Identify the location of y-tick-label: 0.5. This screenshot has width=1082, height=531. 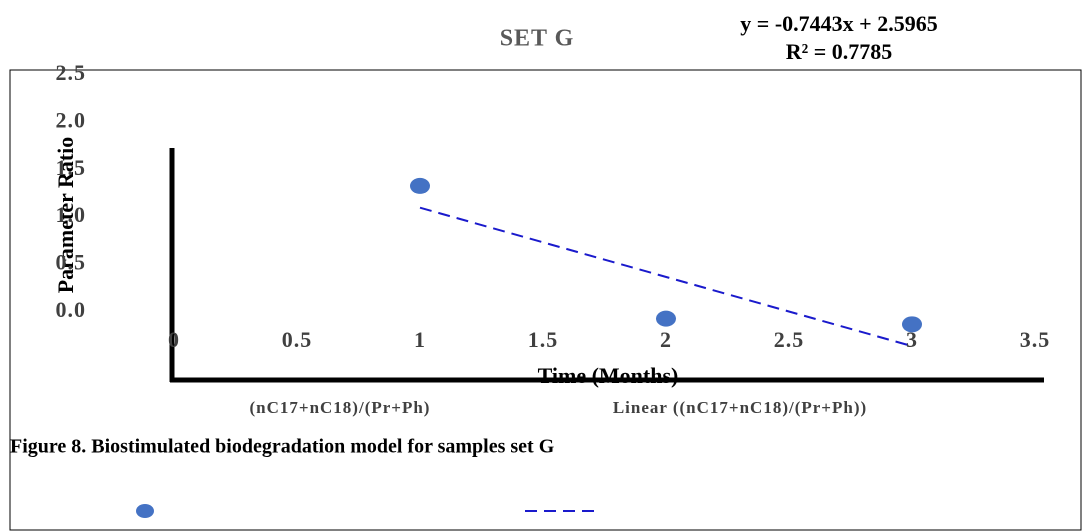
(71, 262).